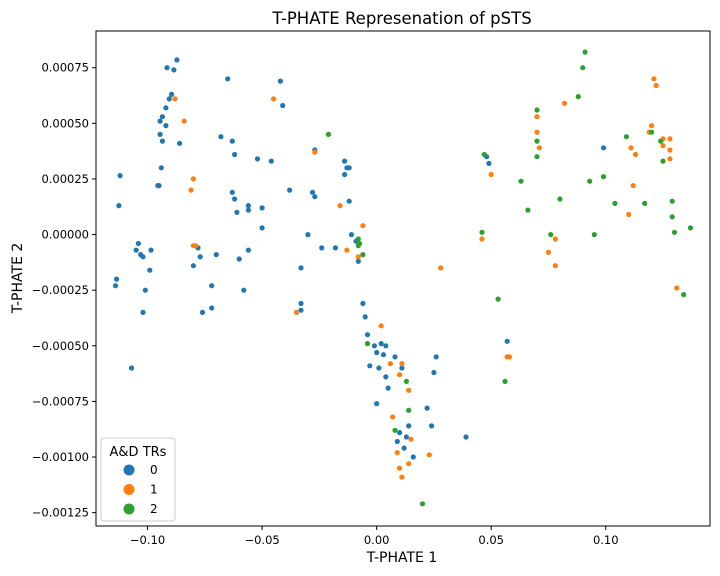 This screenshot has height=576, width=720. I want to click on x-tick-label: 0.00, so click(377, 540).